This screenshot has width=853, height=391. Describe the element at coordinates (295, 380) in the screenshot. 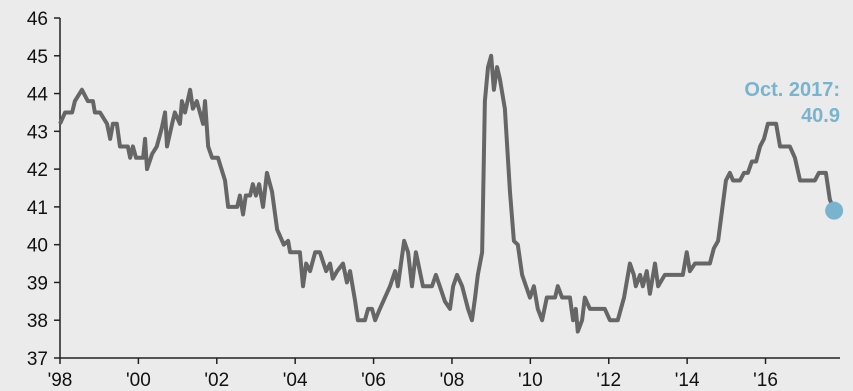

I see `x-tick-label: '04` at that location.